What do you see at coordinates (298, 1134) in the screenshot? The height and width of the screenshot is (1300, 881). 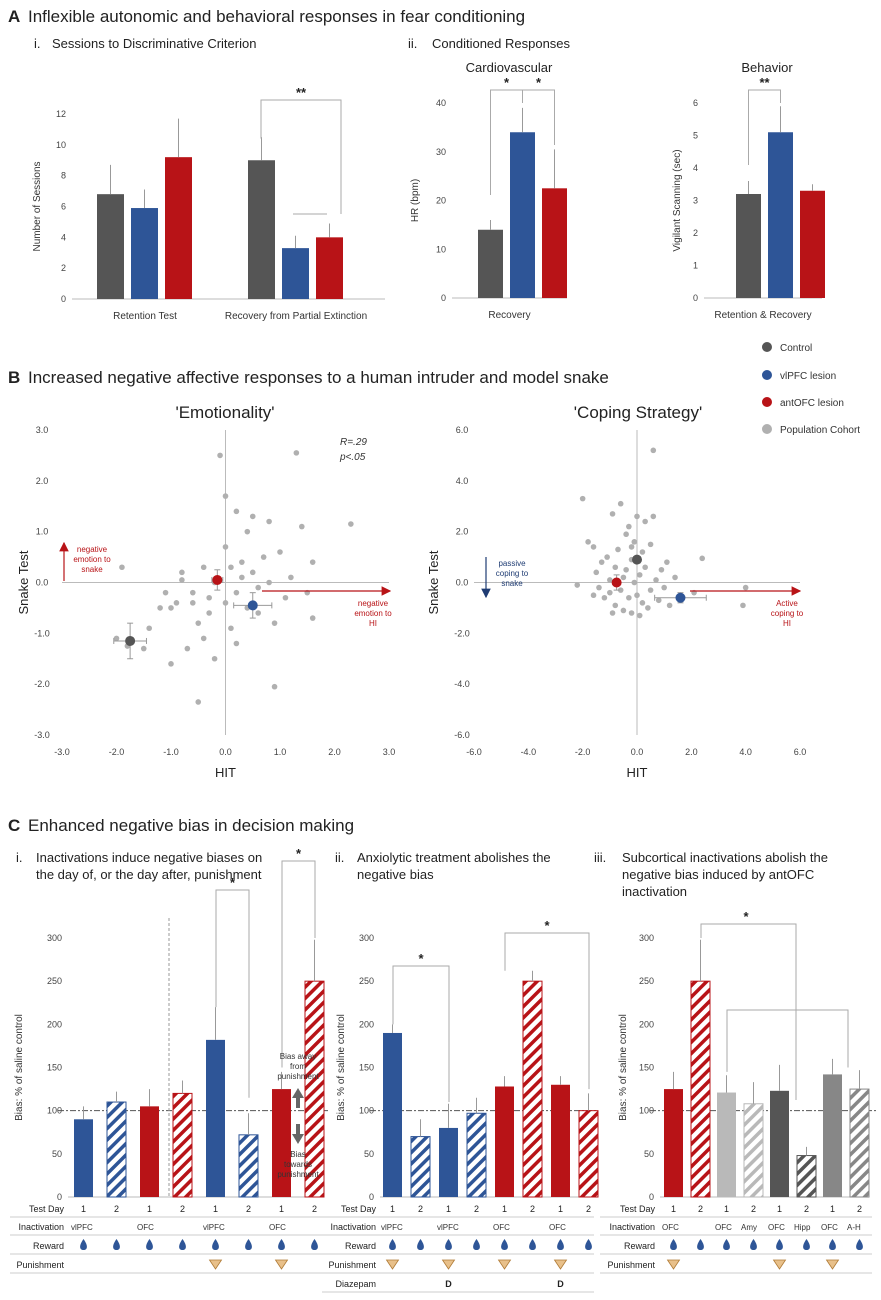 I see `arrow-down-icon` at bounding box center [298, 1134].